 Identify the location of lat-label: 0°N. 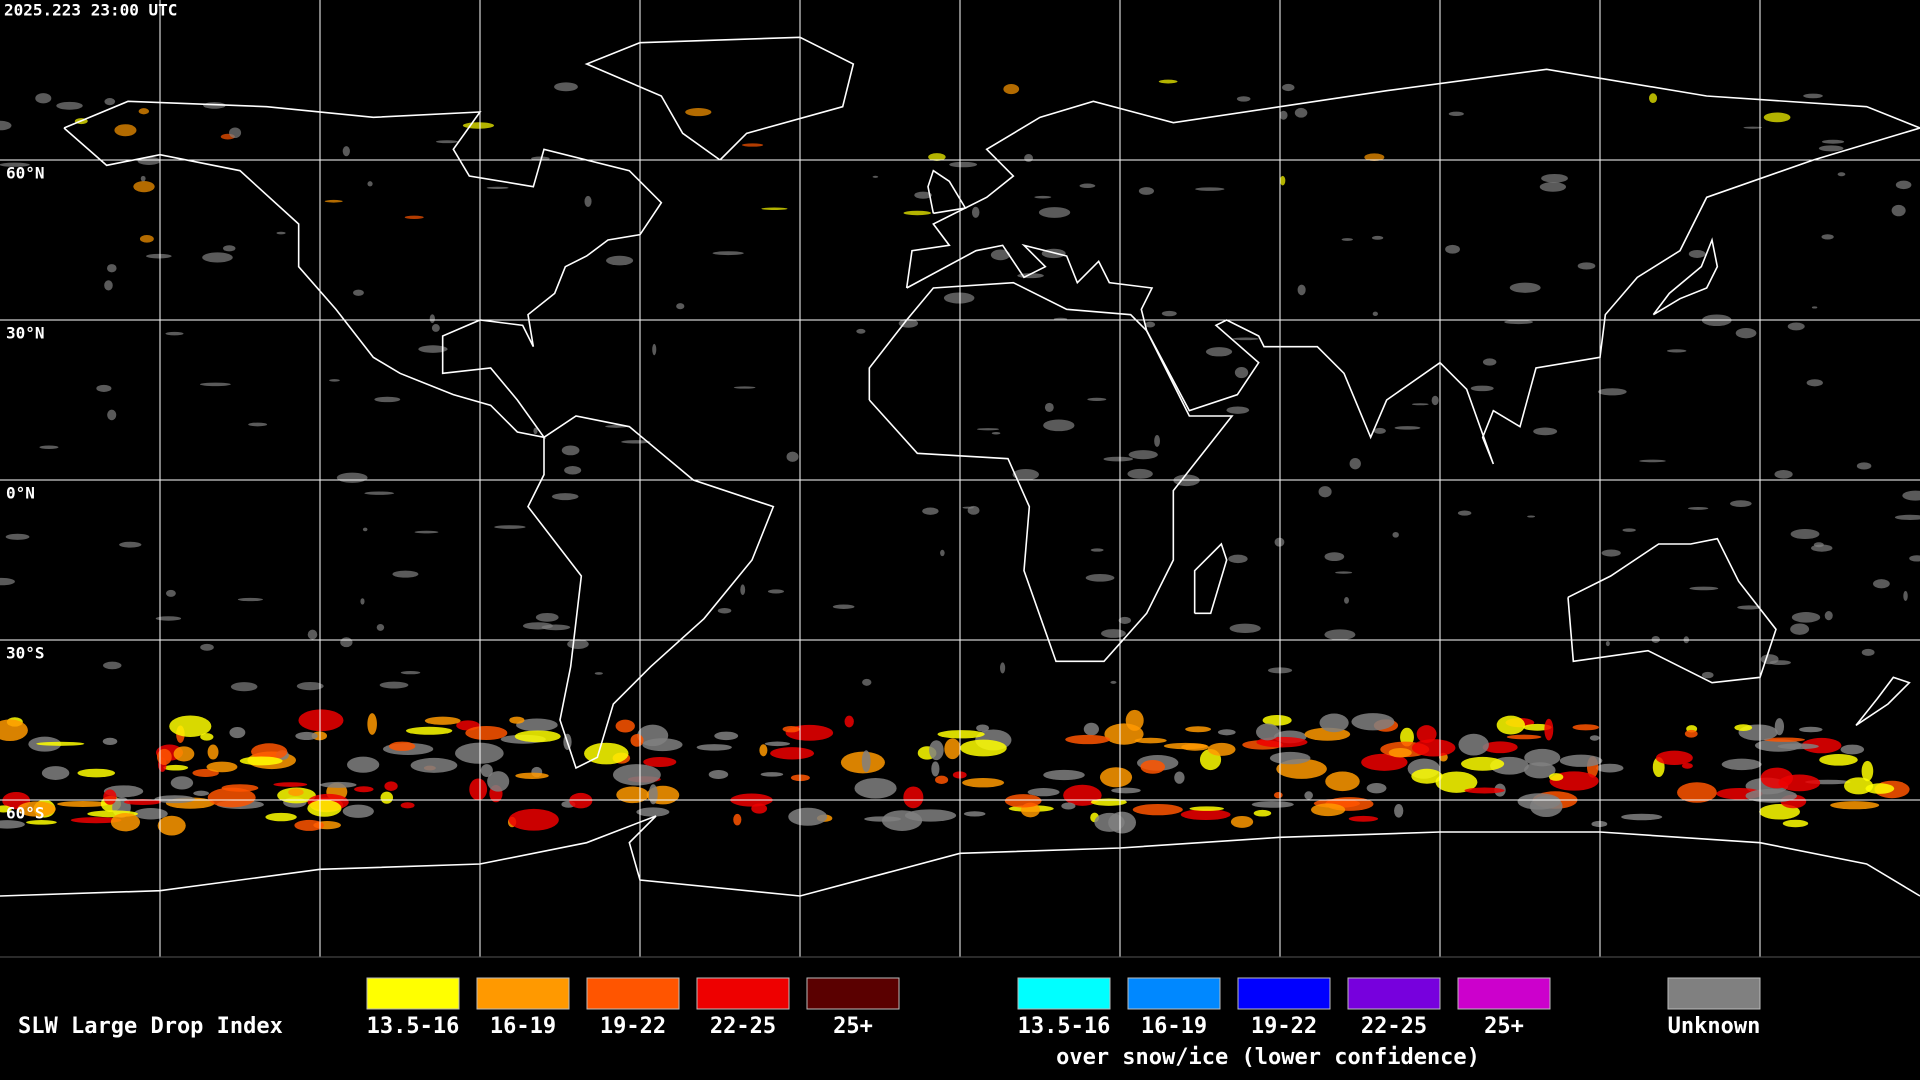
(20, 493).